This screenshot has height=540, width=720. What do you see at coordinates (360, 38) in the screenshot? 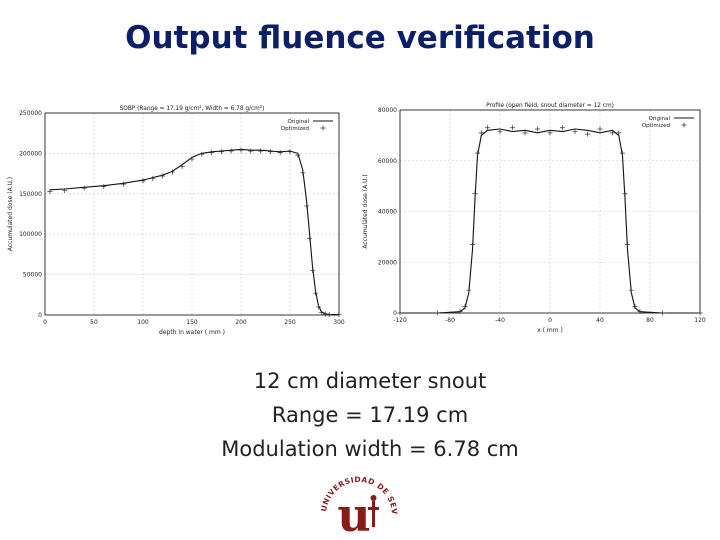
I see `slide-title: Output fluence verification` at bounding box center [360, 38].